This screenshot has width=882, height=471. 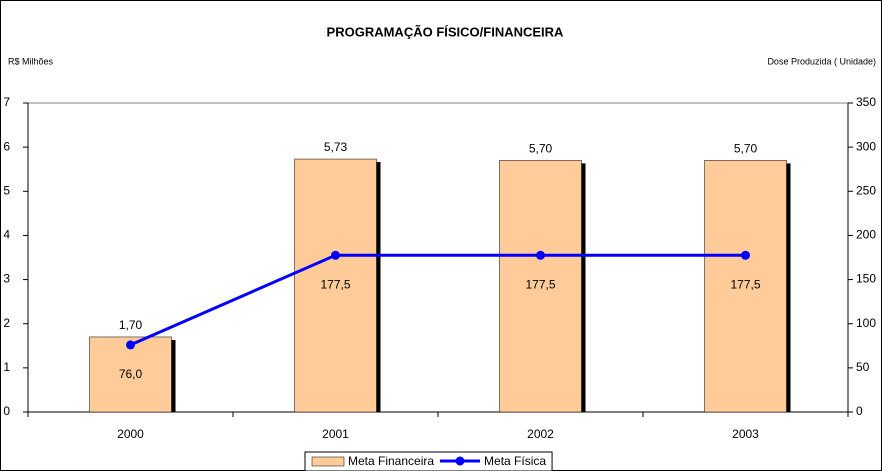 I want to click on y-tick-label: 4, so click(x=6, y=235).